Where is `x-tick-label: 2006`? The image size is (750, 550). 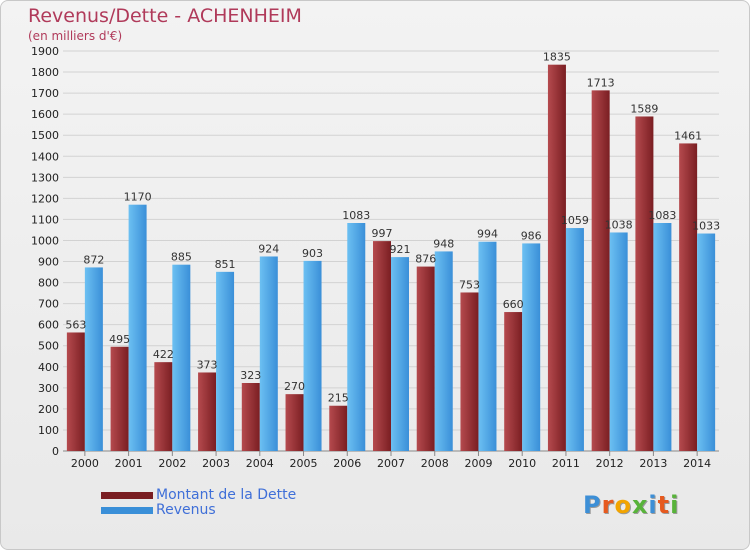 x-tick-label: 2006 is located at coordinates (347, 463).